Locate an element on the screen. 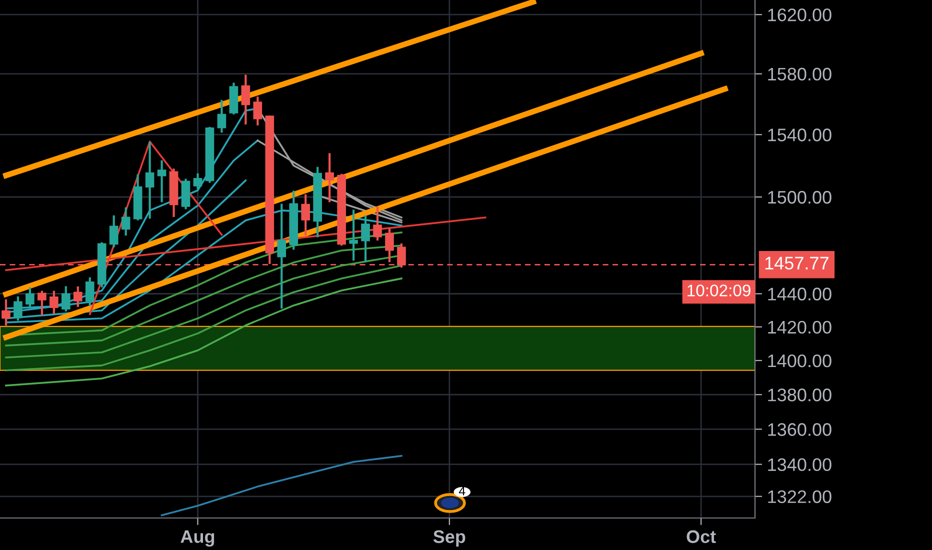 The height and width of the screenshot is (550, 932). y-tick-label: 1580.00 is located at coordinates (800, 74).